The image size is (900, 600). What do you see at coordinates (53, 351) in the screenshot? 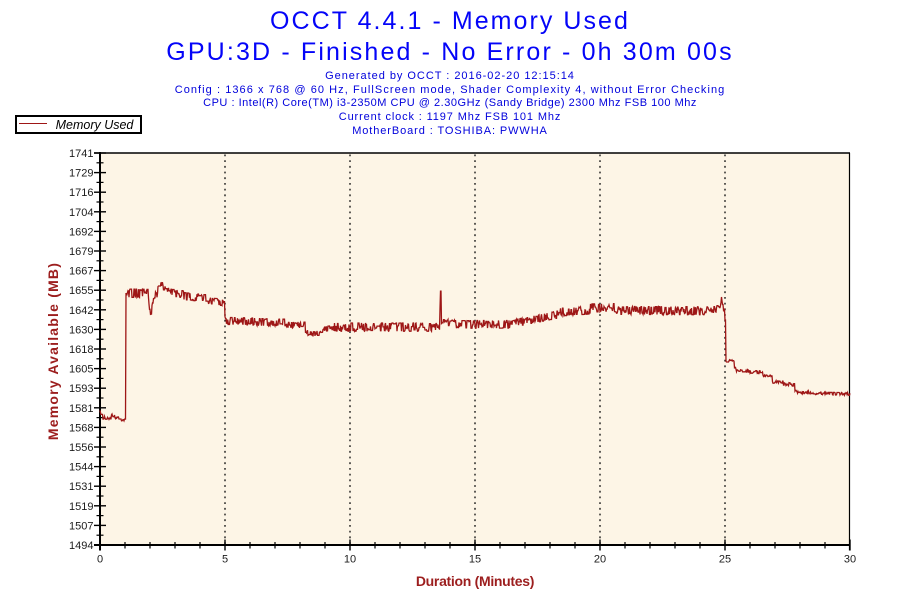
I see `svg-text: Memory Available (MB)` at bounding box center [53, 351].